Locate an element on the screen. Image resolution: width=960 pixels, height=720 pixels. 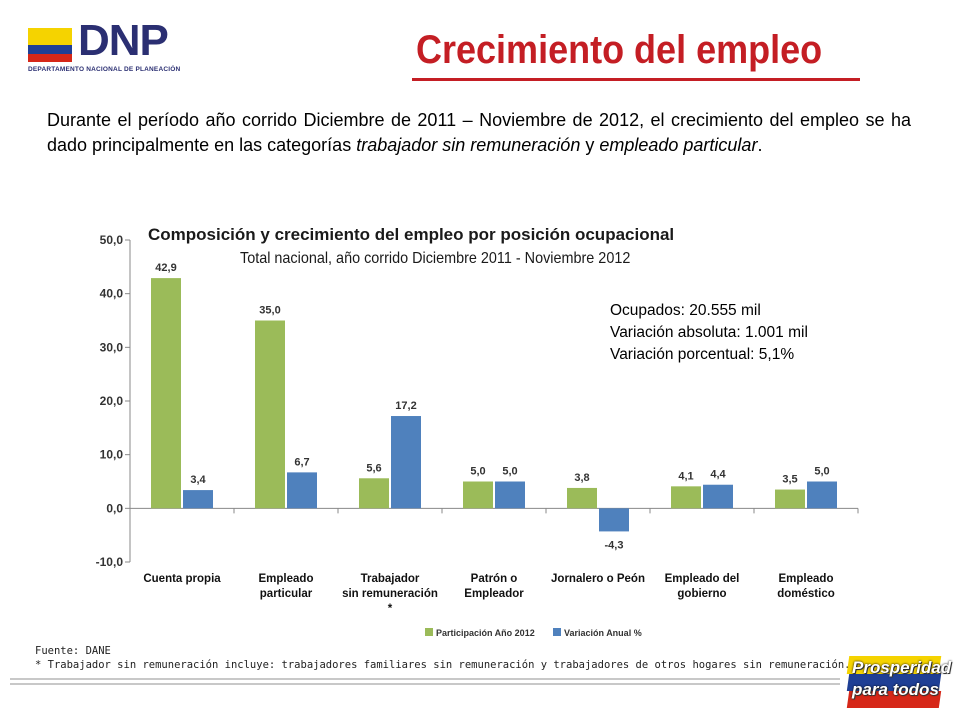
data-label: 3,4 is located at coordinates (198, 480).